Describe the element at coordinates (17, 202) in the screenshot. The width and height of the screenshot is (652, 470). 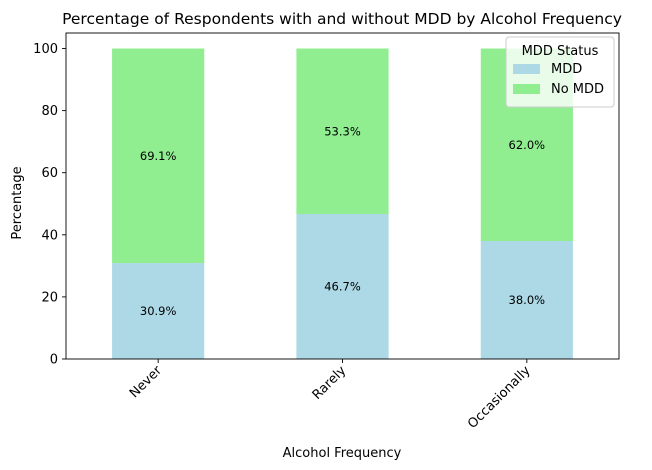
I see `y-axis-label: Percentage` at that location.